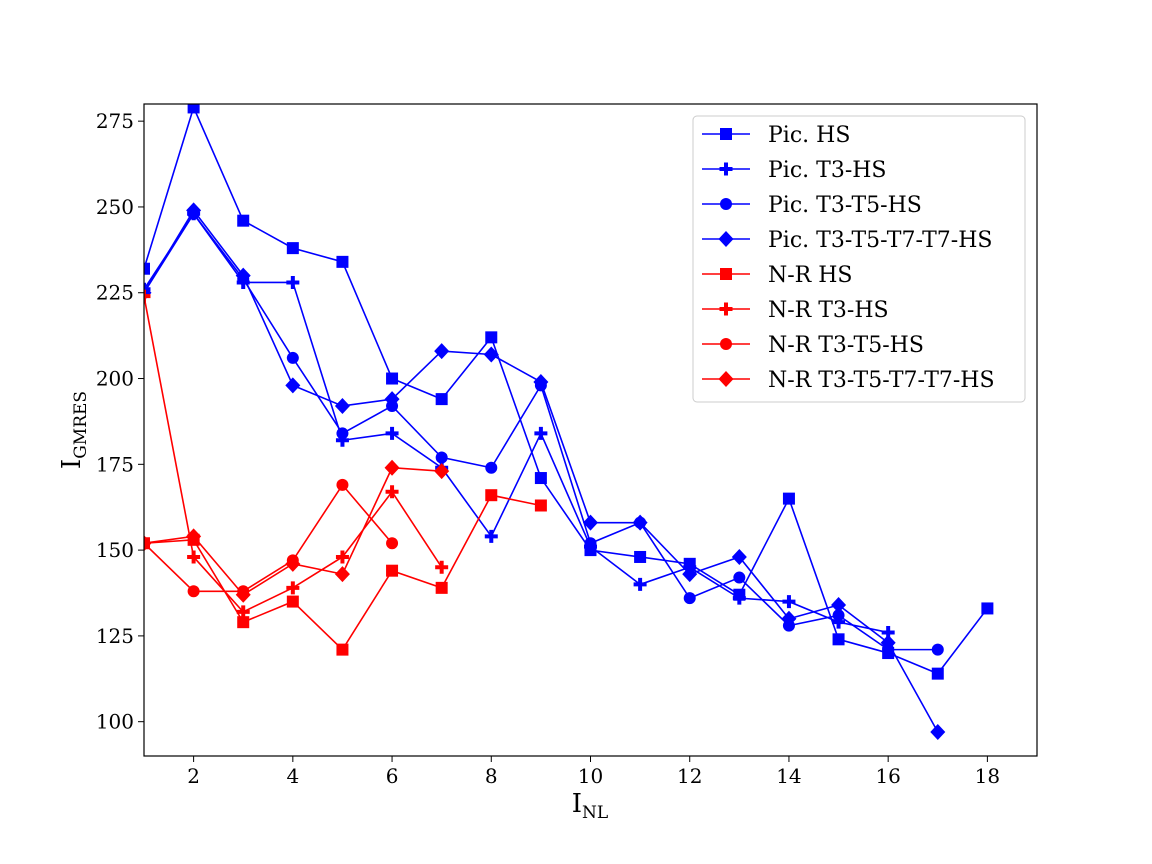 The width and height of the screenshot is (1152, 864). What do you see at coordinates (115, 293) in the screenshot?
I see `y-tick-label: 225` at bounding box center [115, 293].